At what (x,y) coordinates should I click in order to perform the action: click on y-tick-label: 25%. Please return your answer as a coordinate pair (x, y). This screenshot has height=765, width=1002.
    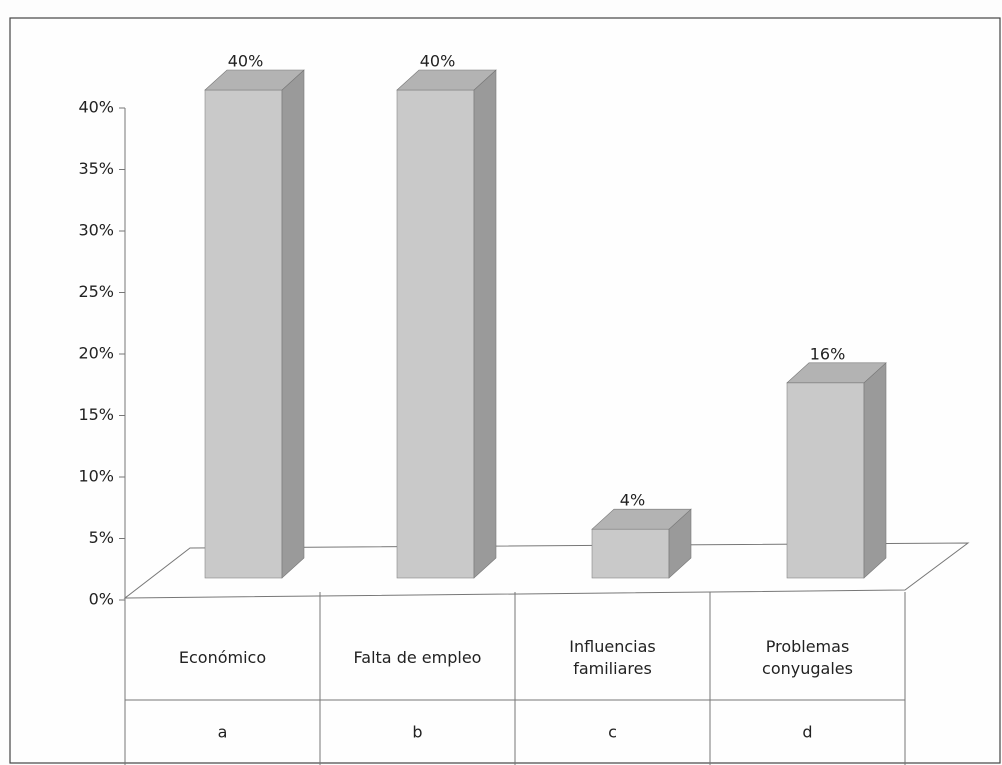
    Looking at the image, I should click on (96, 291).